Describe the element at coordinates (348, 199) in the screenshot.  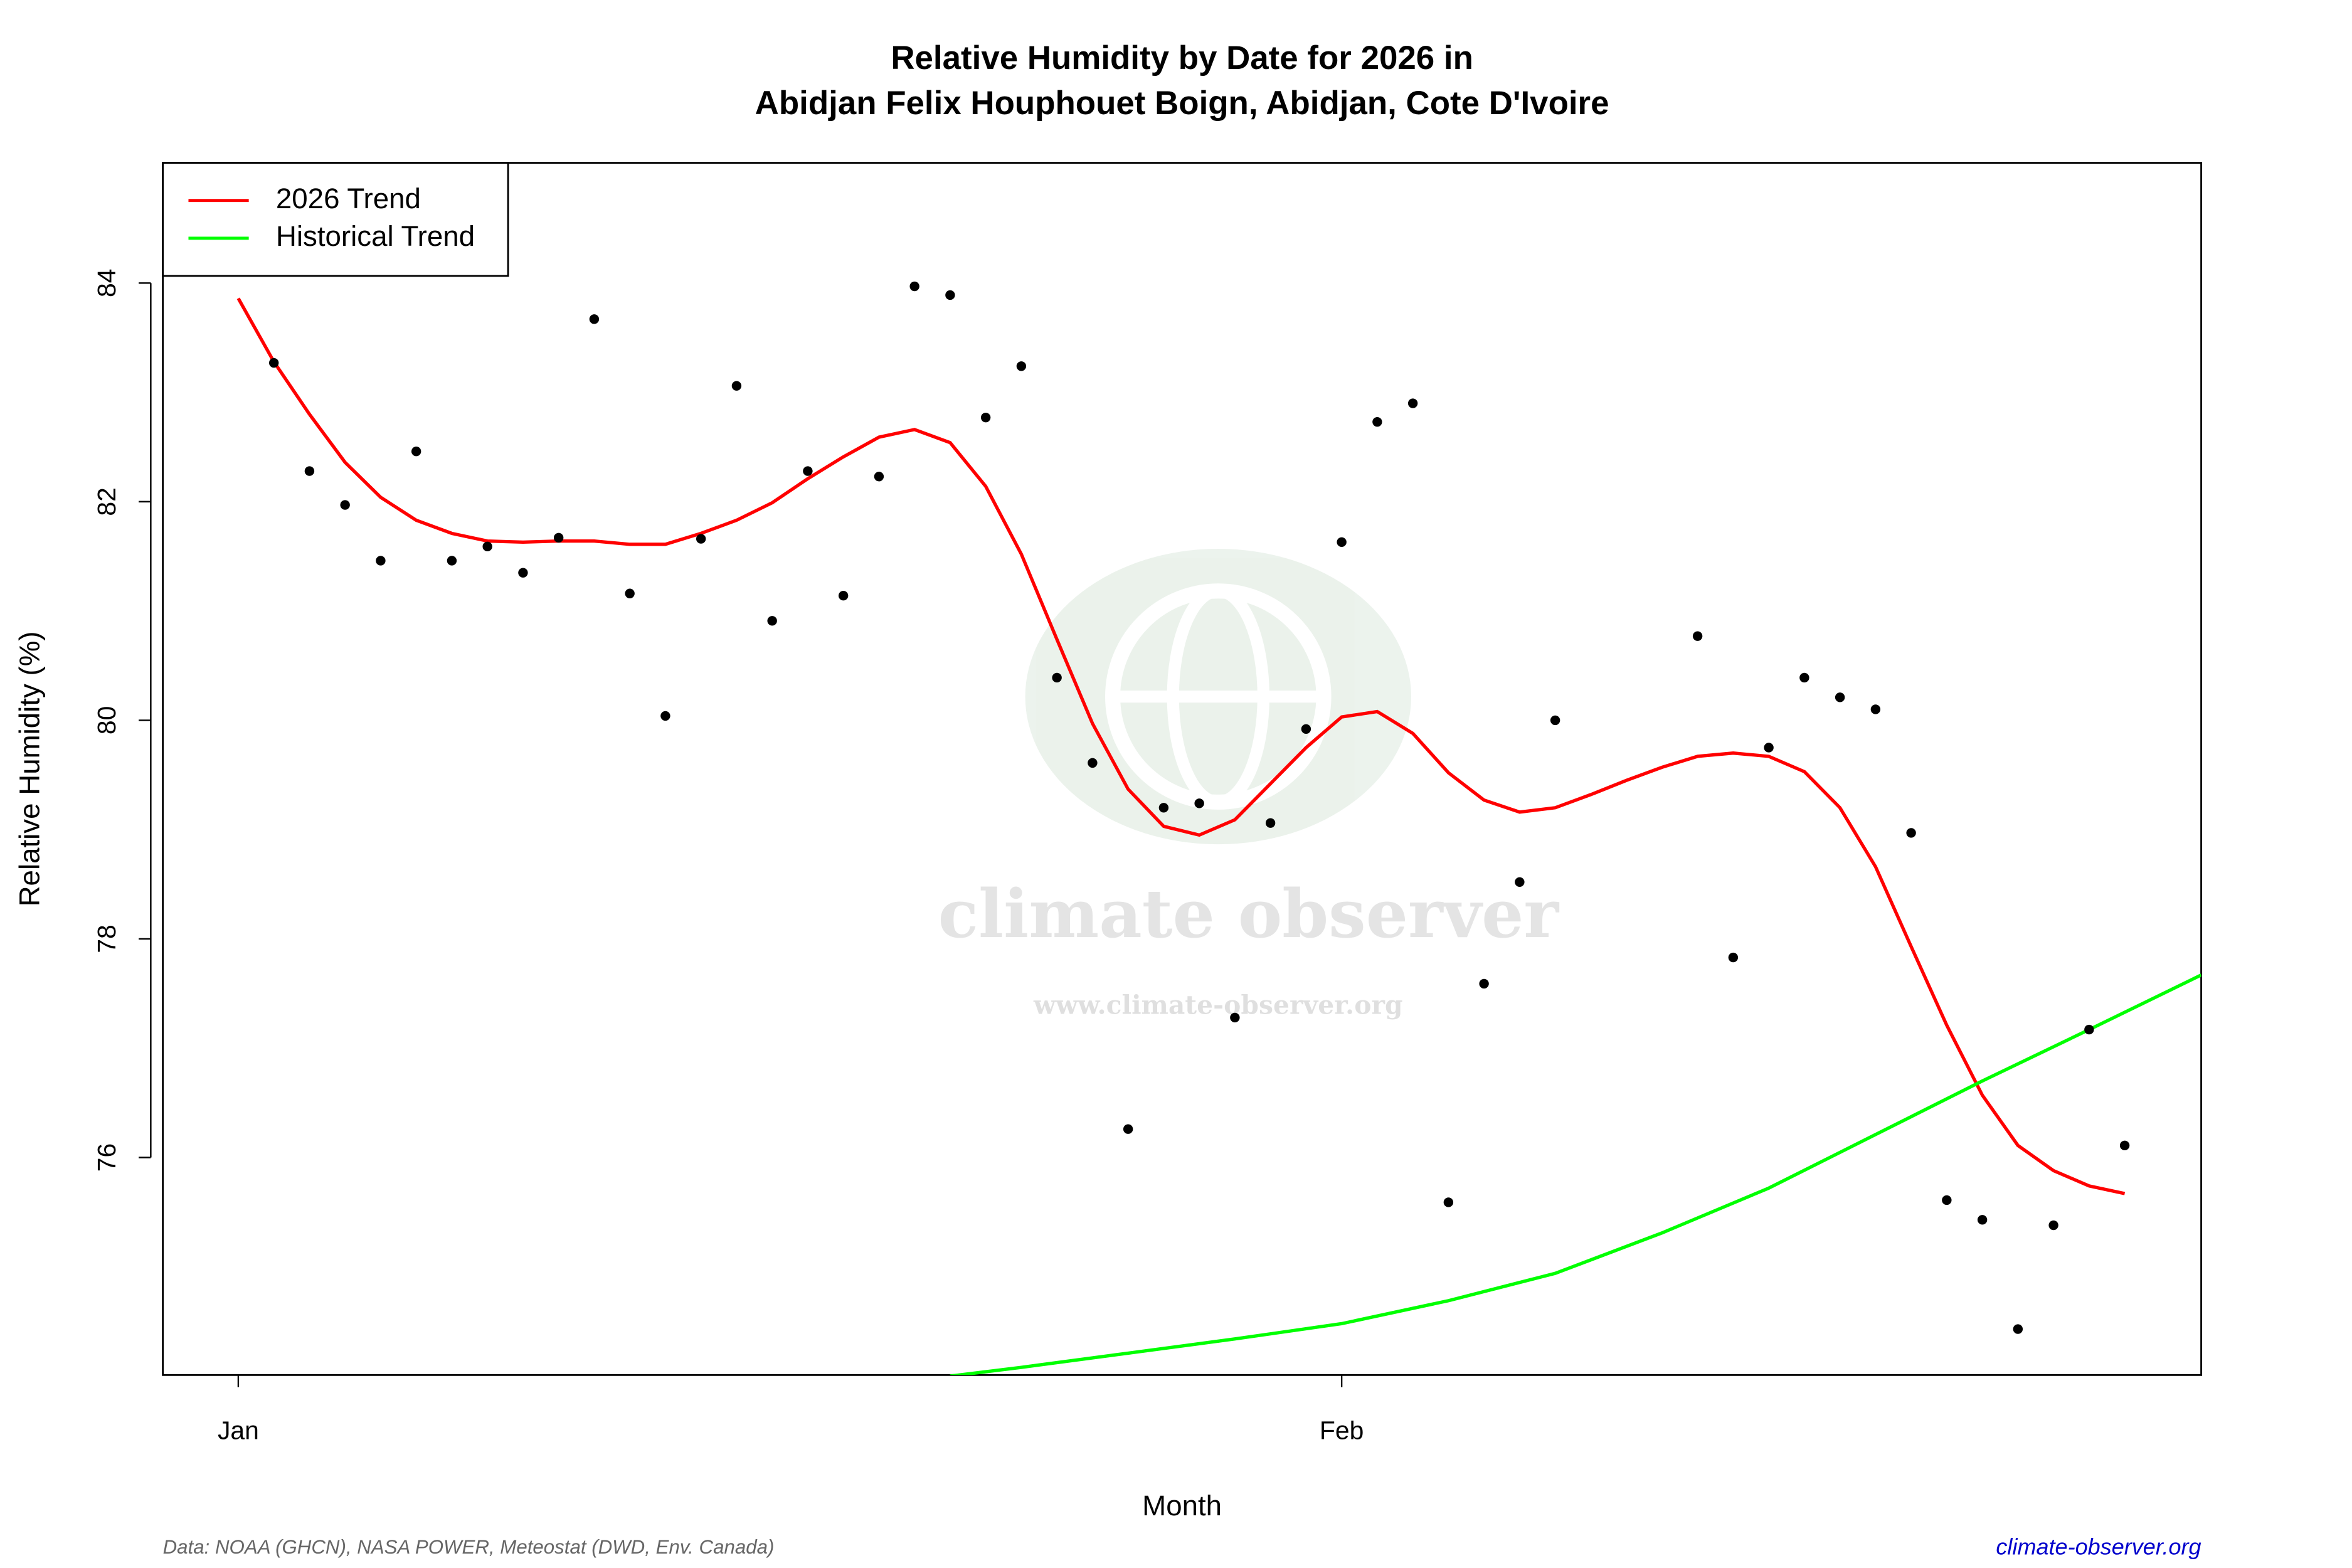
I see `legend-label: 2026 Trend` at that location.